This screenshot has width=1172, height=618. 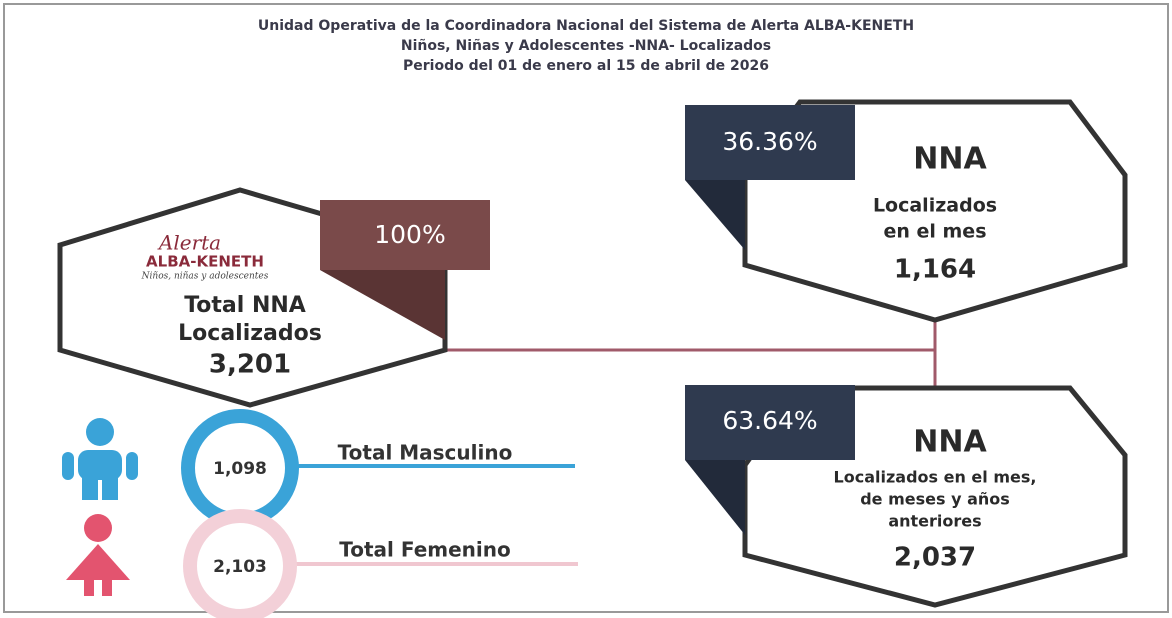 I want to click on logo-tagline: Niños, niñas y adolescentes, so click(x=205, y=277).